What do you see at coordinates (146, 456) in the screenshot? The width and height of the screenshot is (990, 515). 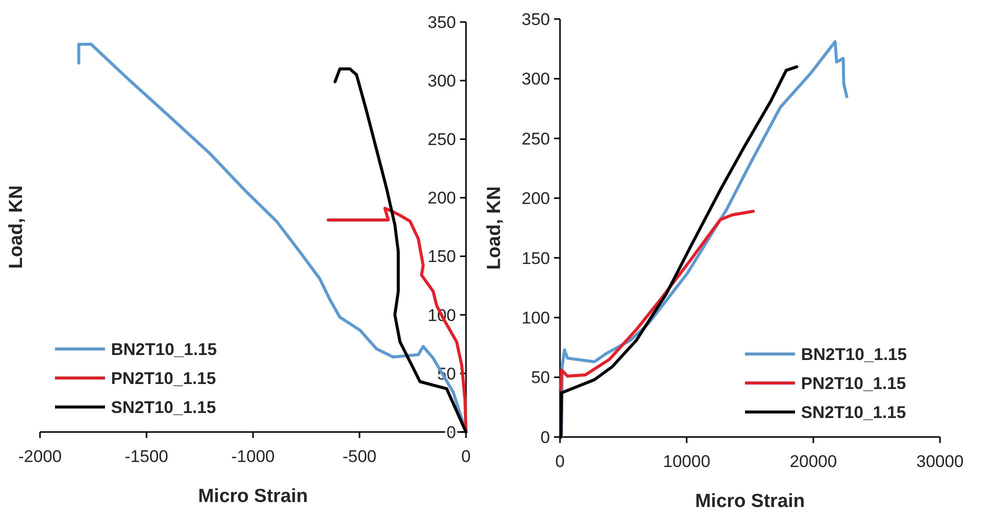 I see `x-tick-label: -1500` at bounding box center [146, 456].